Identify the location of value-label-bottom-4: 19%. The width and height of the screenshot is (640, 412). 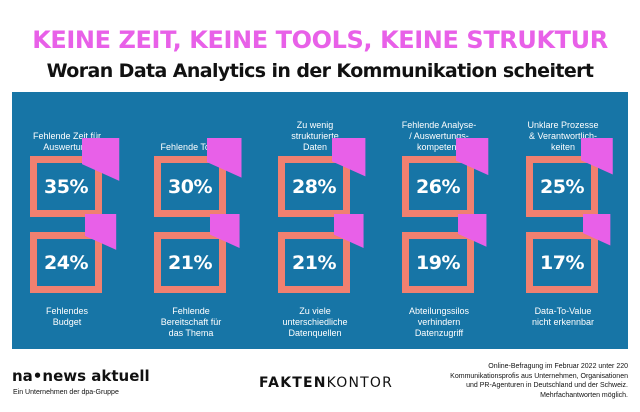
(438, 262).